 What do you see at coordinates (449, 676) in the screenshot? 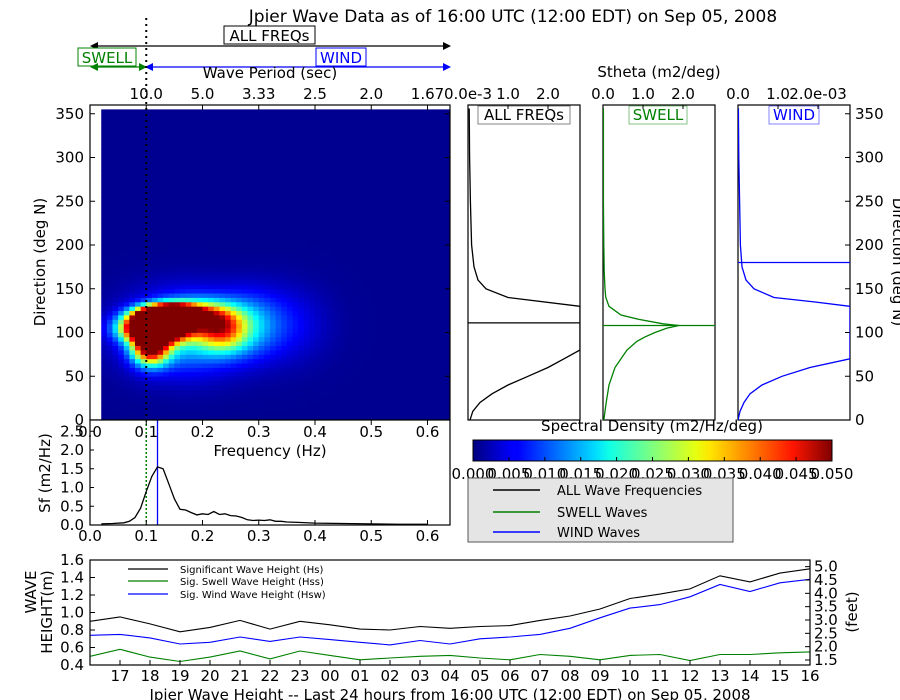
I see `hour-tick-label: 04` at bounding box center [449, 676].